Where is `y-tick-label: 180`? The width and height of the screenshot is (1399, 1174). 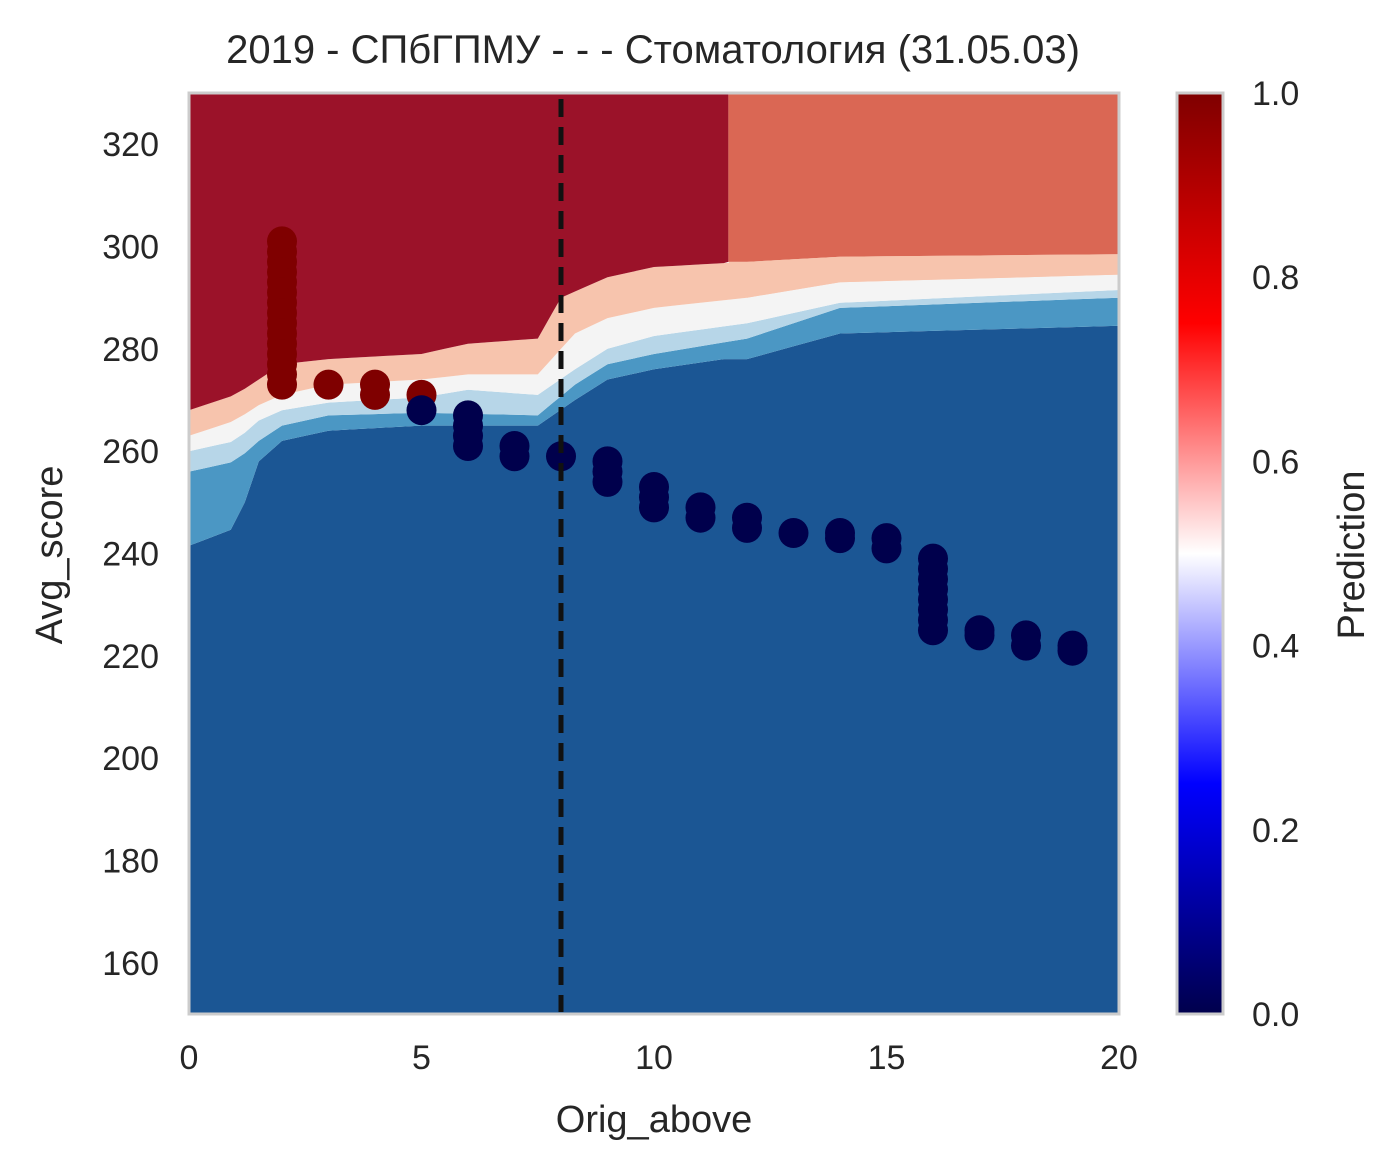 y-tick-label: 180 is located at coordinates (130, 862).